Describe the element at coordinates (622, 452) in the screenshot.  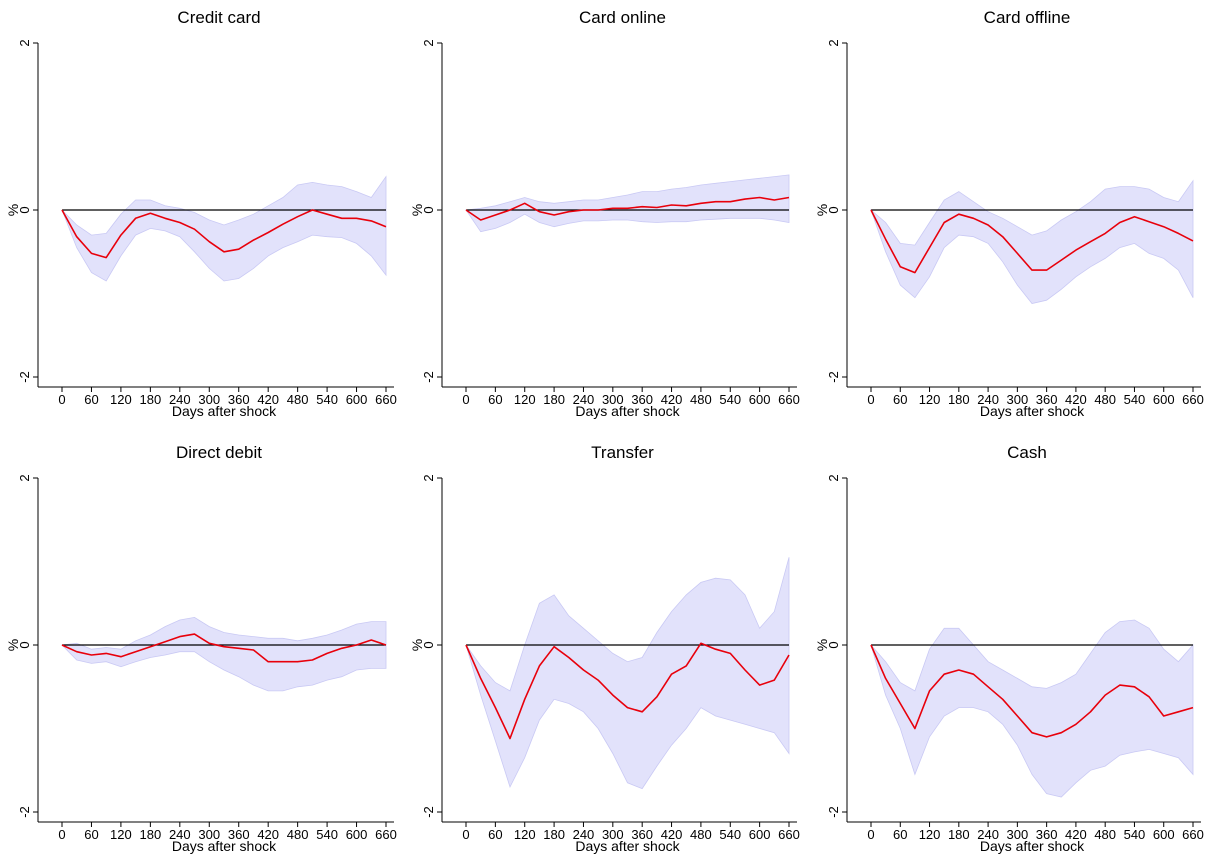
I see `panel-title: Transfer` at that location.